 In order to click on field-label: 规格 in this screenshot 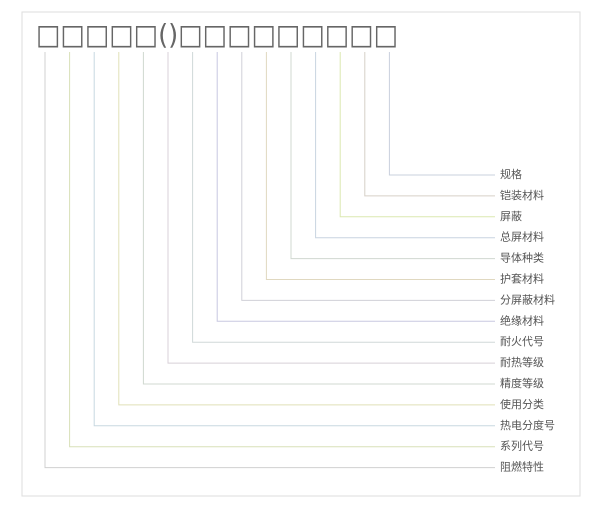, I will do `click(511, 174)`.